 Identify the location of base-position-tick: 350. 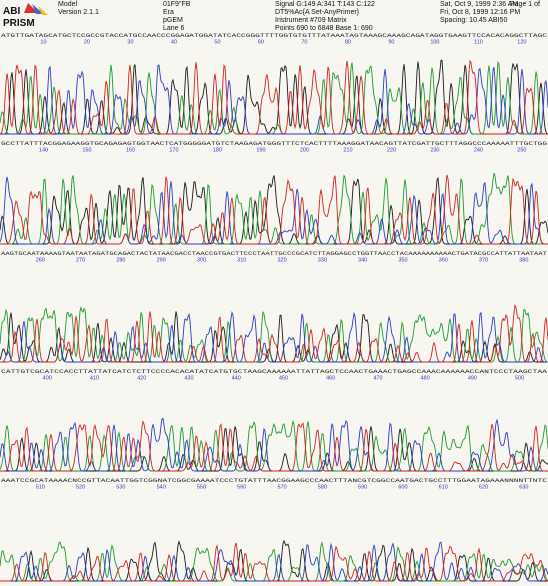
(402, 261).